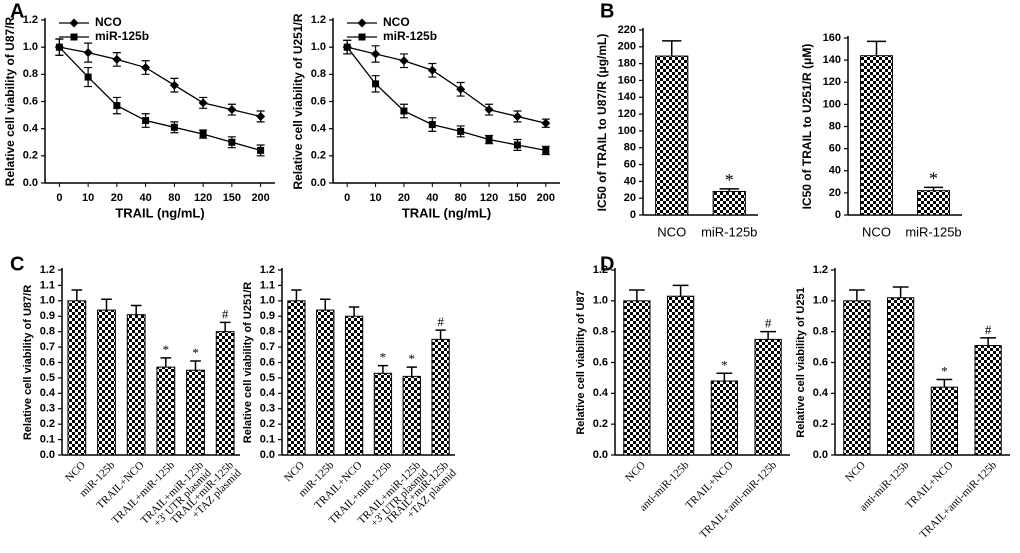 The image size is (1020, 553). Describe the element at coordinates (267, 409) in the screenshot. I see `y-tick-label: 0.3` at that location.